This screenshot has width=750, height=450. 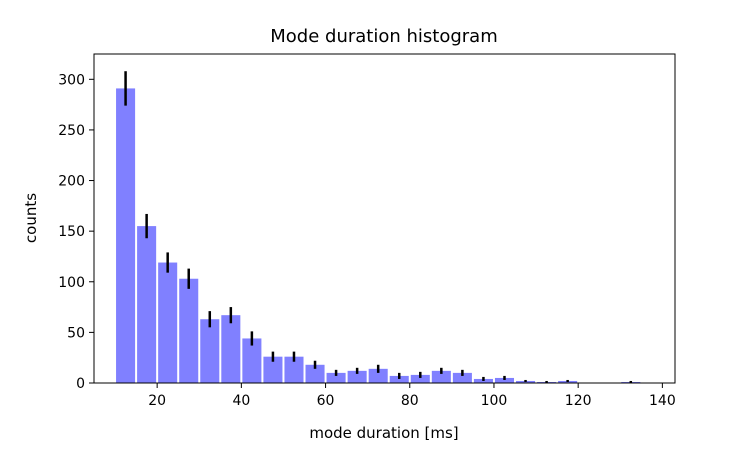 I want to click on y-tick-label: 250, so click(x=71, y=131).